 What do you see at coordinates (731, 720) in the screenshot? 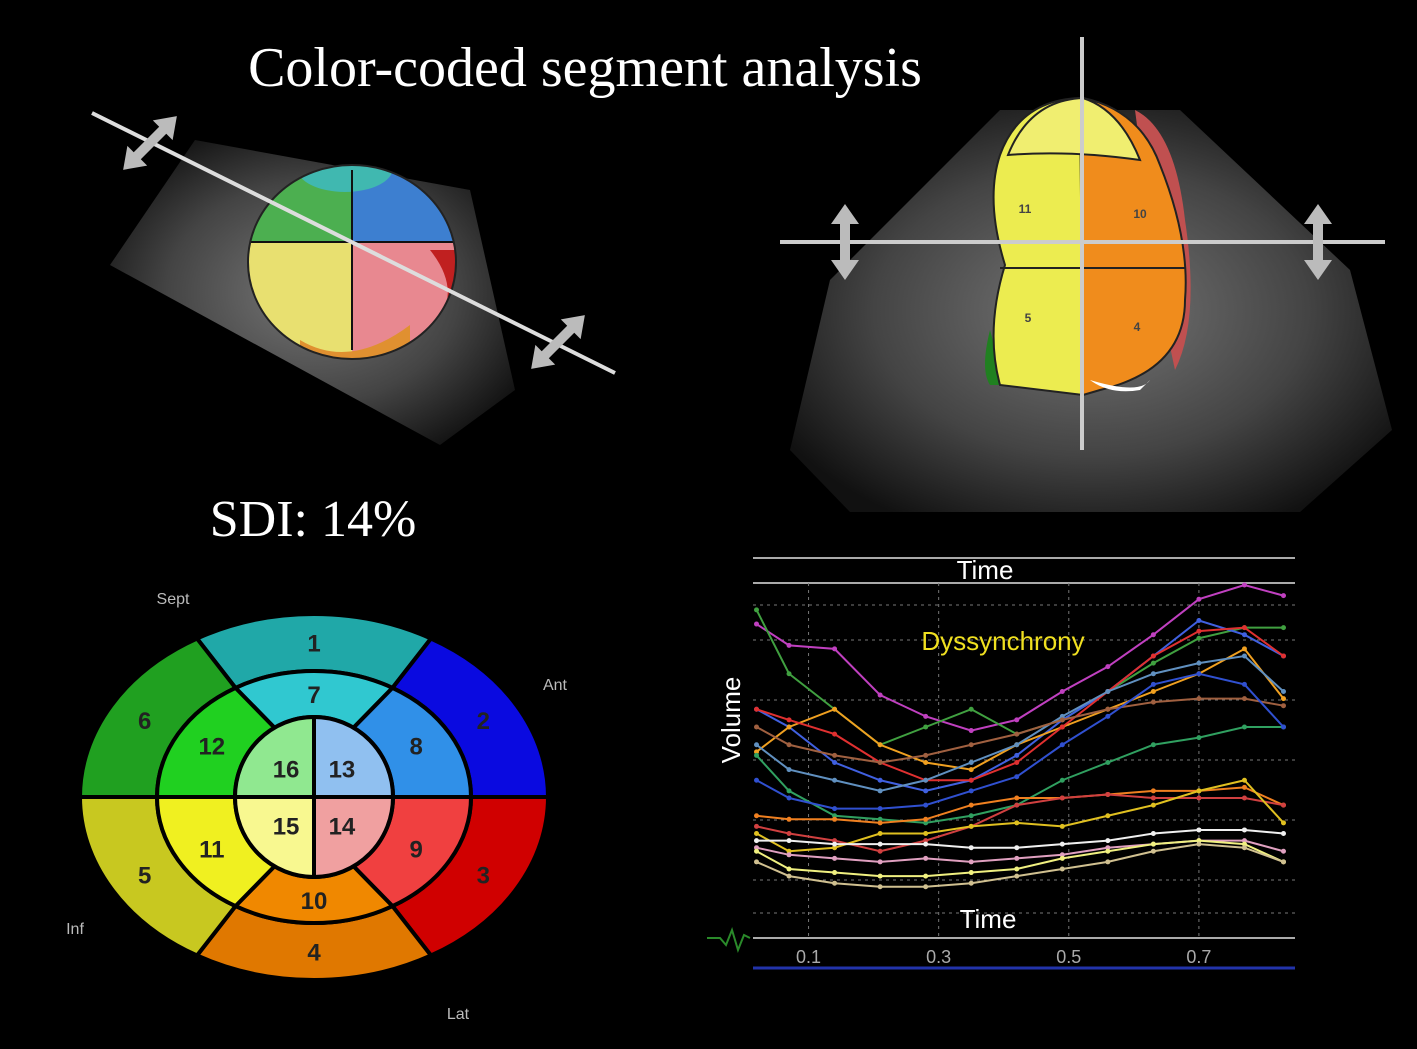
I see `y-label: Volume` at bounding box center [731, 720].